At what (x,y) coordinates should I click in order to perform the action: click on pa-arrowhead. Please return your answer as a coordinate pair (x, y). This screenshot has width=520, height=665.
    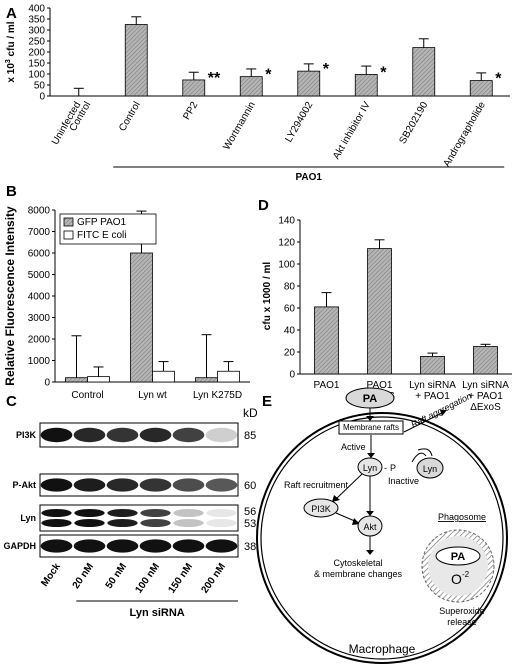
    Looking at the image, I should click on (370, 418).